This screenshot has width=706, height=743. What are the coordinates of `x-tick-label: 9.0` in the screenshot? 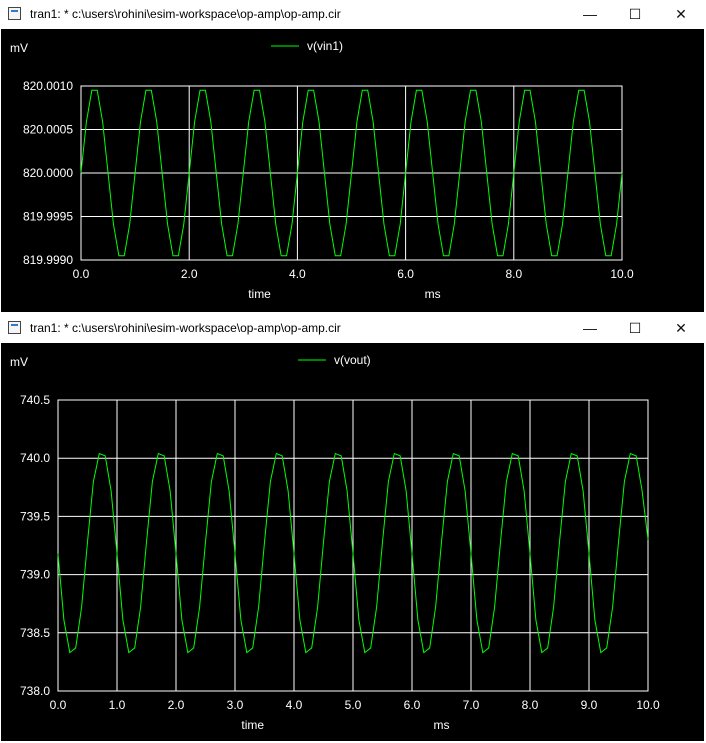 It's located at (589, 705).